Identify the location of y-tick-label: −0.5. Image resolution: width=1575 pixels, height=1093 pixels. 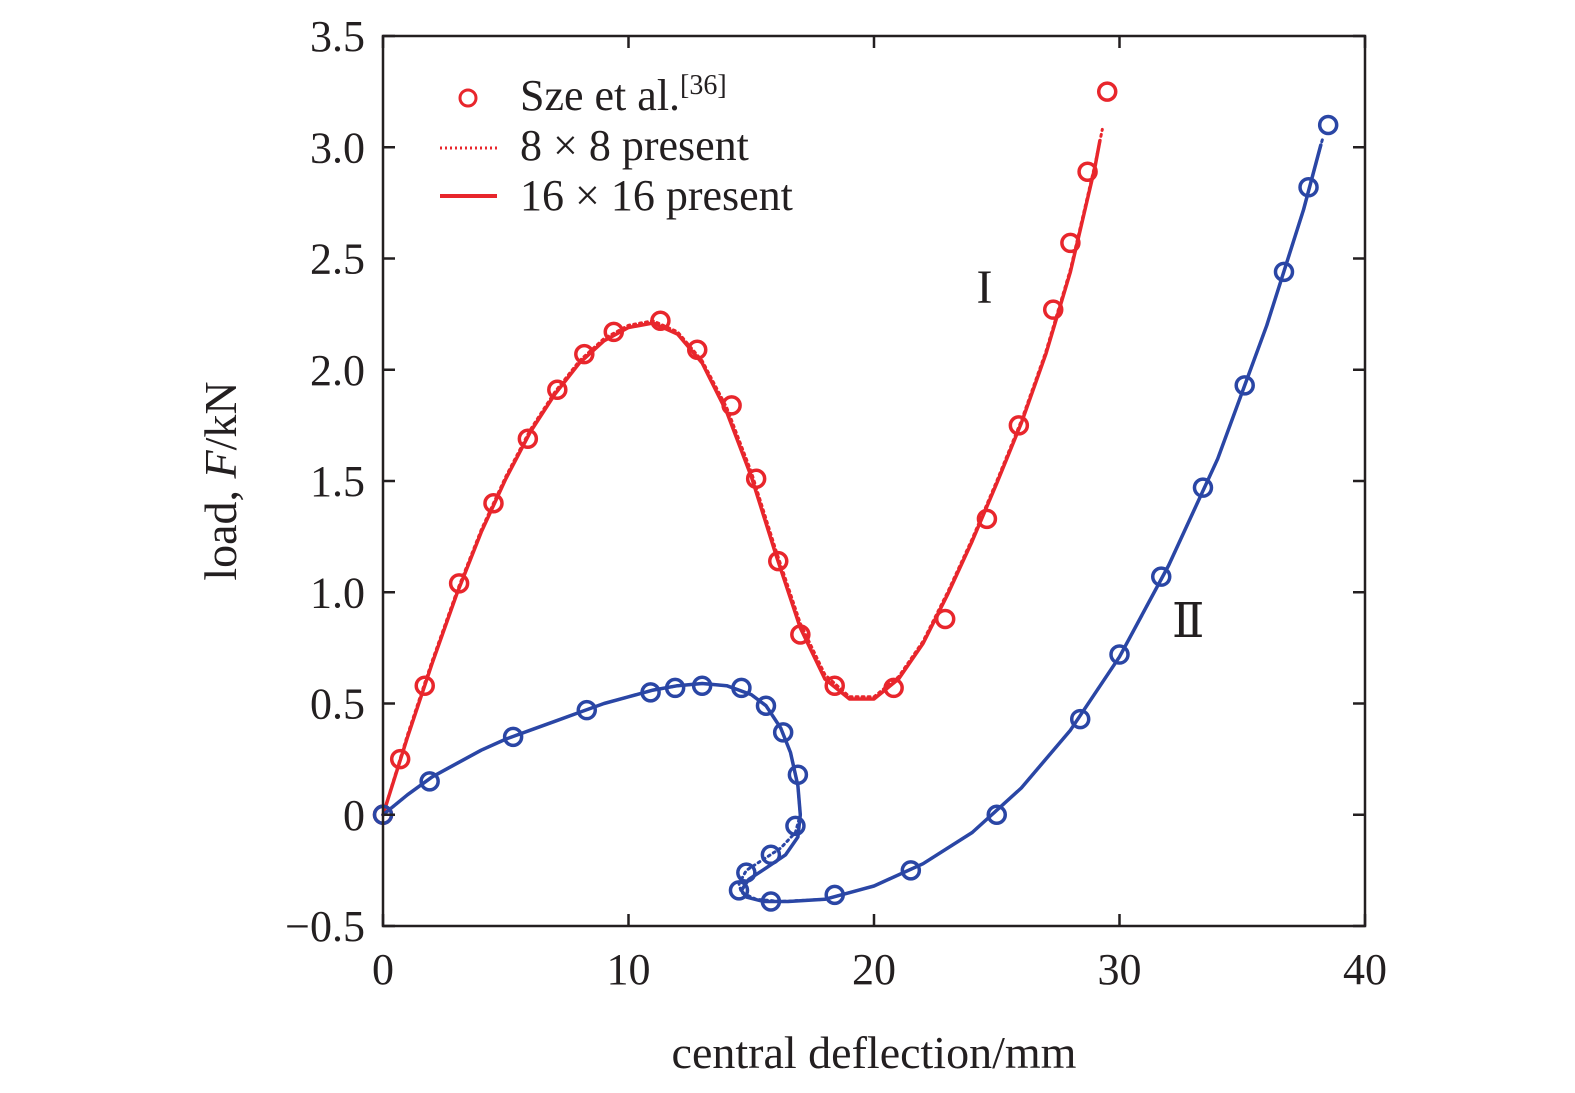
(325, 926).